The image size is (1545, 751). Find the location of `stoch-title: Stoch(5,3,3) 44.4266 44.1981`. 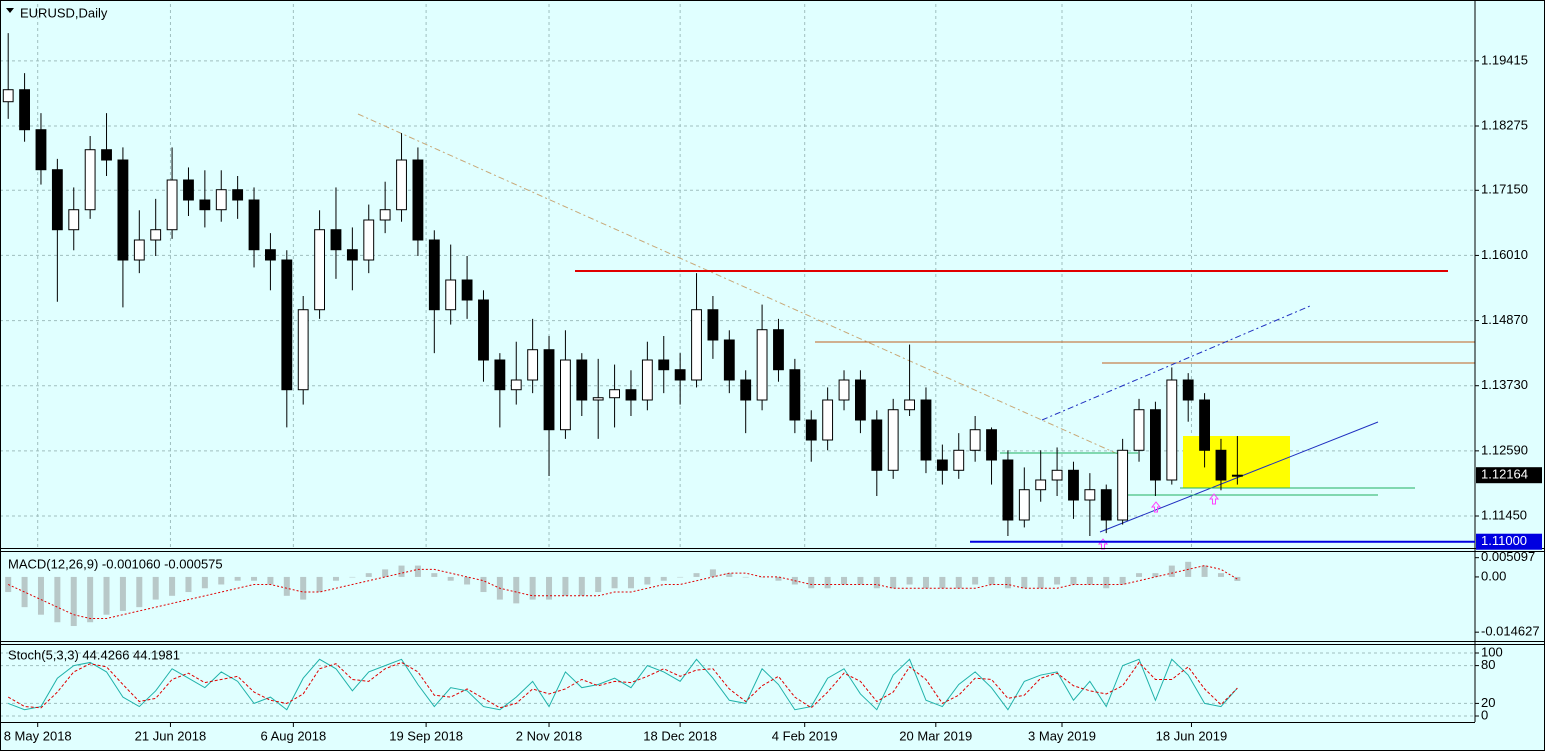

stoch-title: Stoch(5,3,3) 44.4266 44.1981 is located at coordinates (94, 654).